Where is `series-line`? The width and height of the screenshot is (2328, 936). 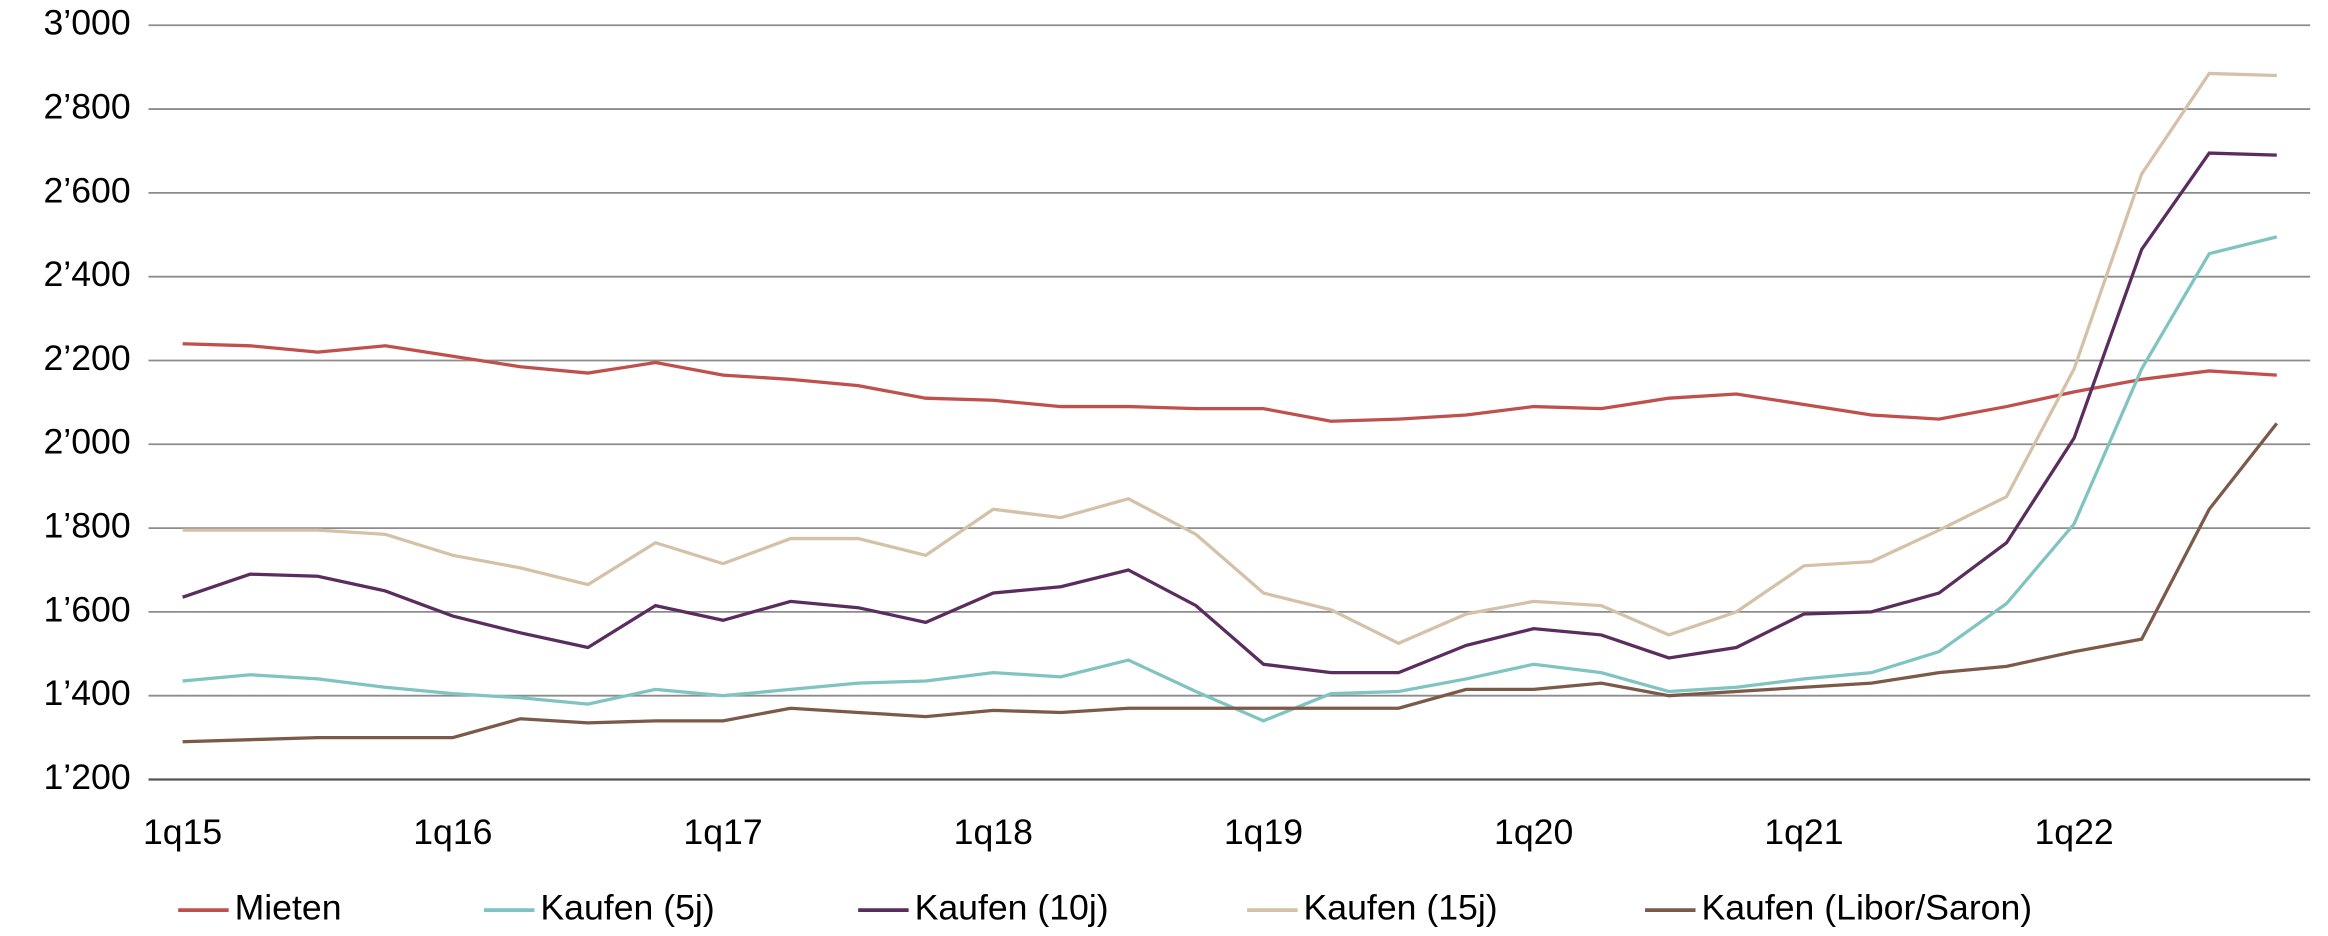
series-line is located at coordinates (1229, 382).